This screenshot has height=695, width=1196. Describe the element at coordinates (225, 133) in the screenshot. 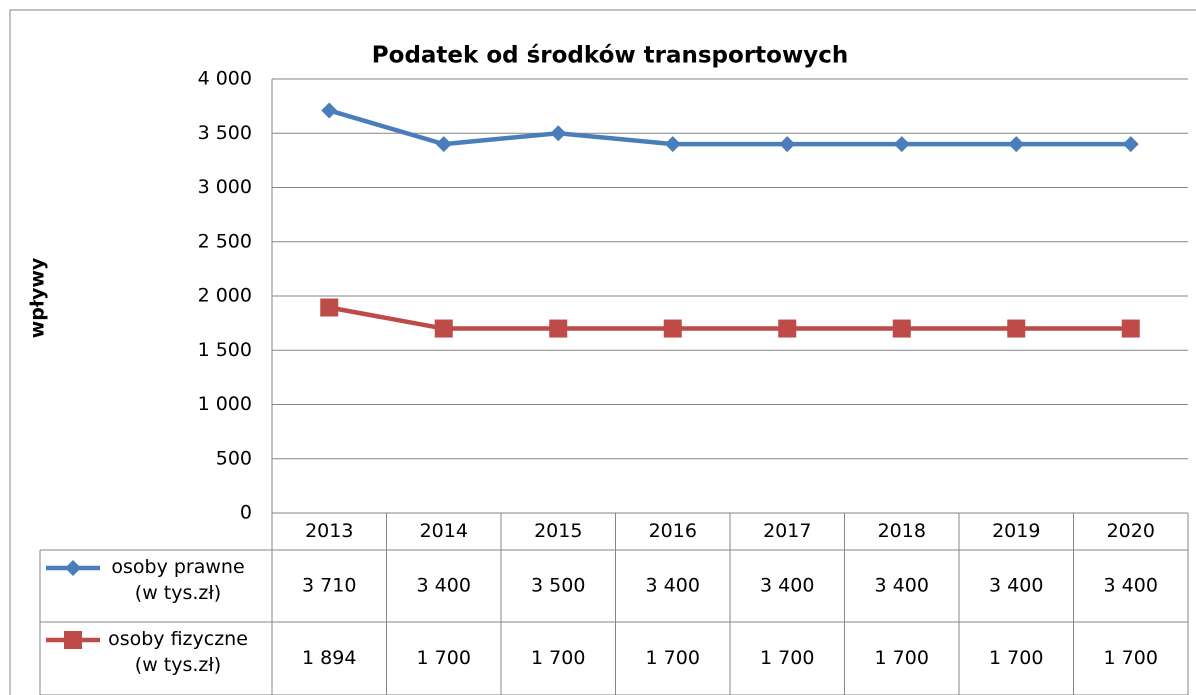

I see `y-tick-label: 3 500` at that location.